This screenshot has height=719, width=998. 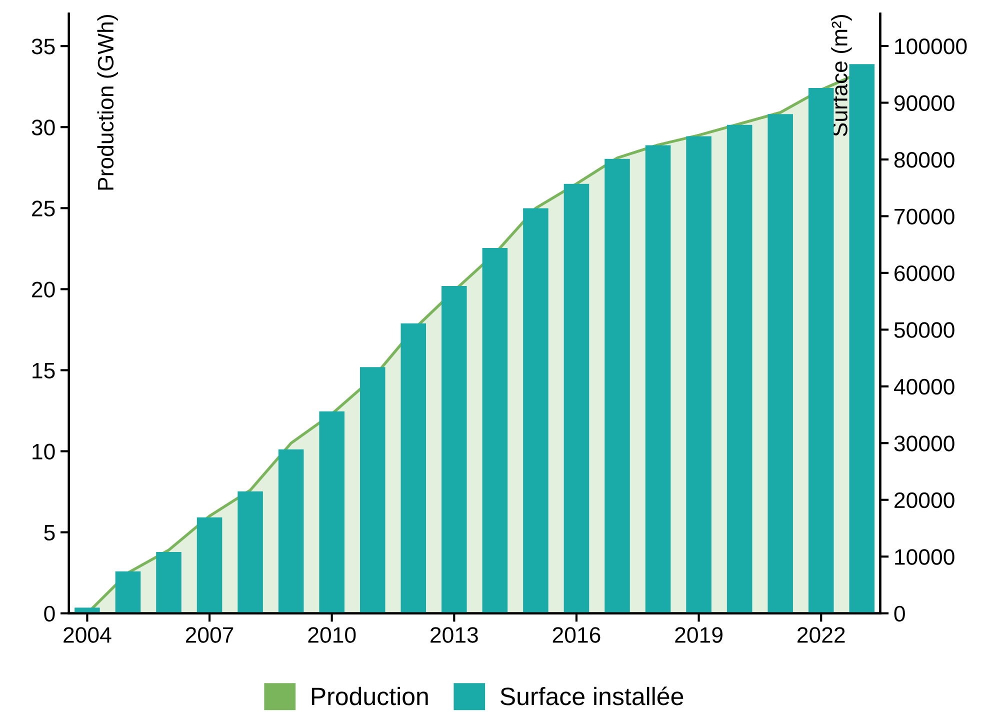 What do you see at coordinates (454, 635) in the screenshot?
I see `x-tick-label: 2013` at bounding box center [454, 635].